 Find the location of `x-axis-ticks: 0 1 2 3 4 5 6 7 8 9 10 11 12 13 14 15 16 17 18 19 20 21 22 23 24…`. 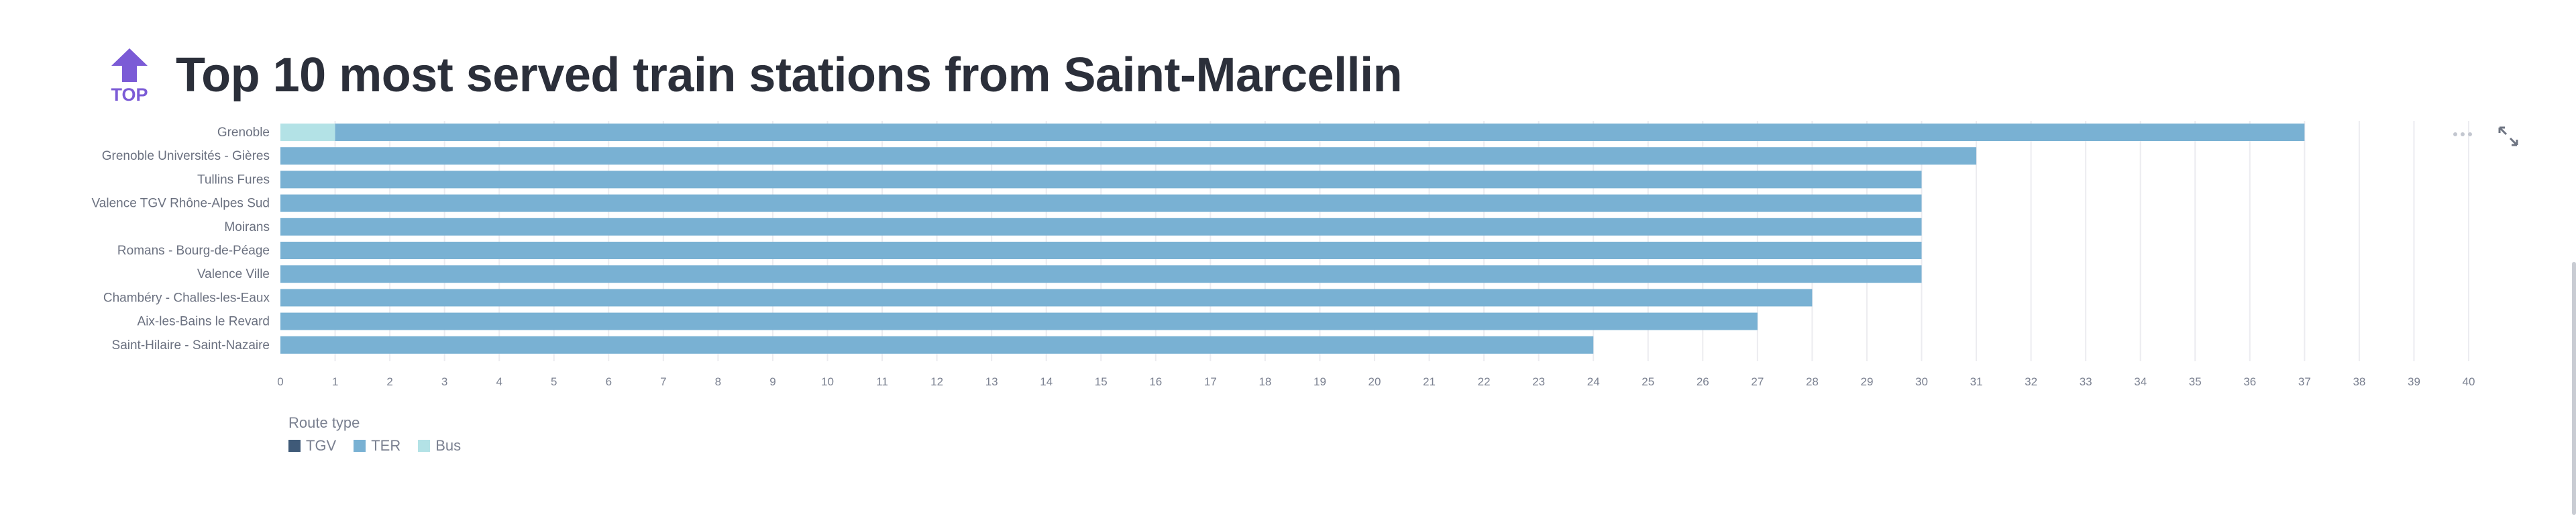

x-axis-ticks: 0 1 2 3 4 5 6 7 8 9 10 11 12 13 14 15 16 17 18 19 20 21 22 23 24… is located at coordinates (1376, 381).